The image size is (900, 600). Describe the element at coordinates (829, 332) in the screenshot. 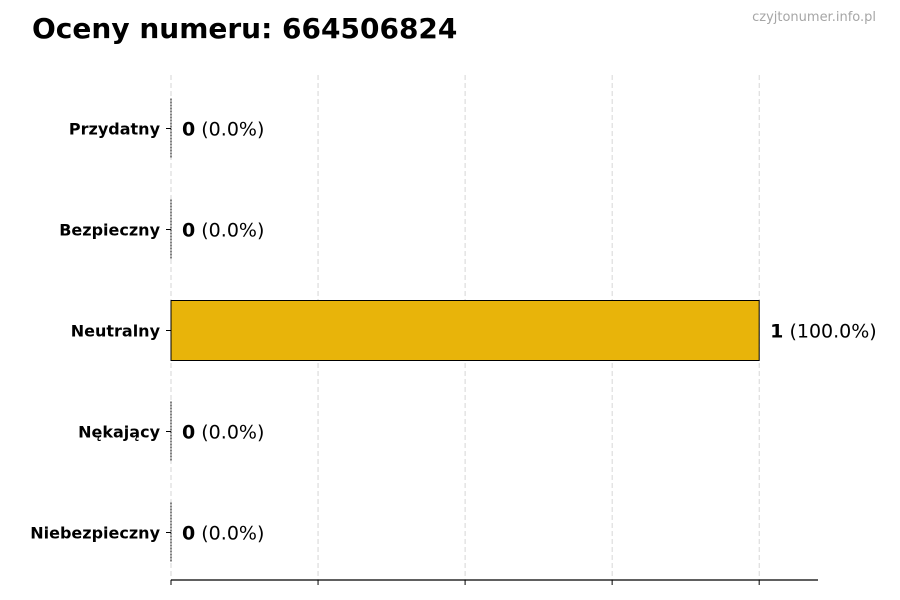

I see `data-label-percent: (100.0%)` at that location.